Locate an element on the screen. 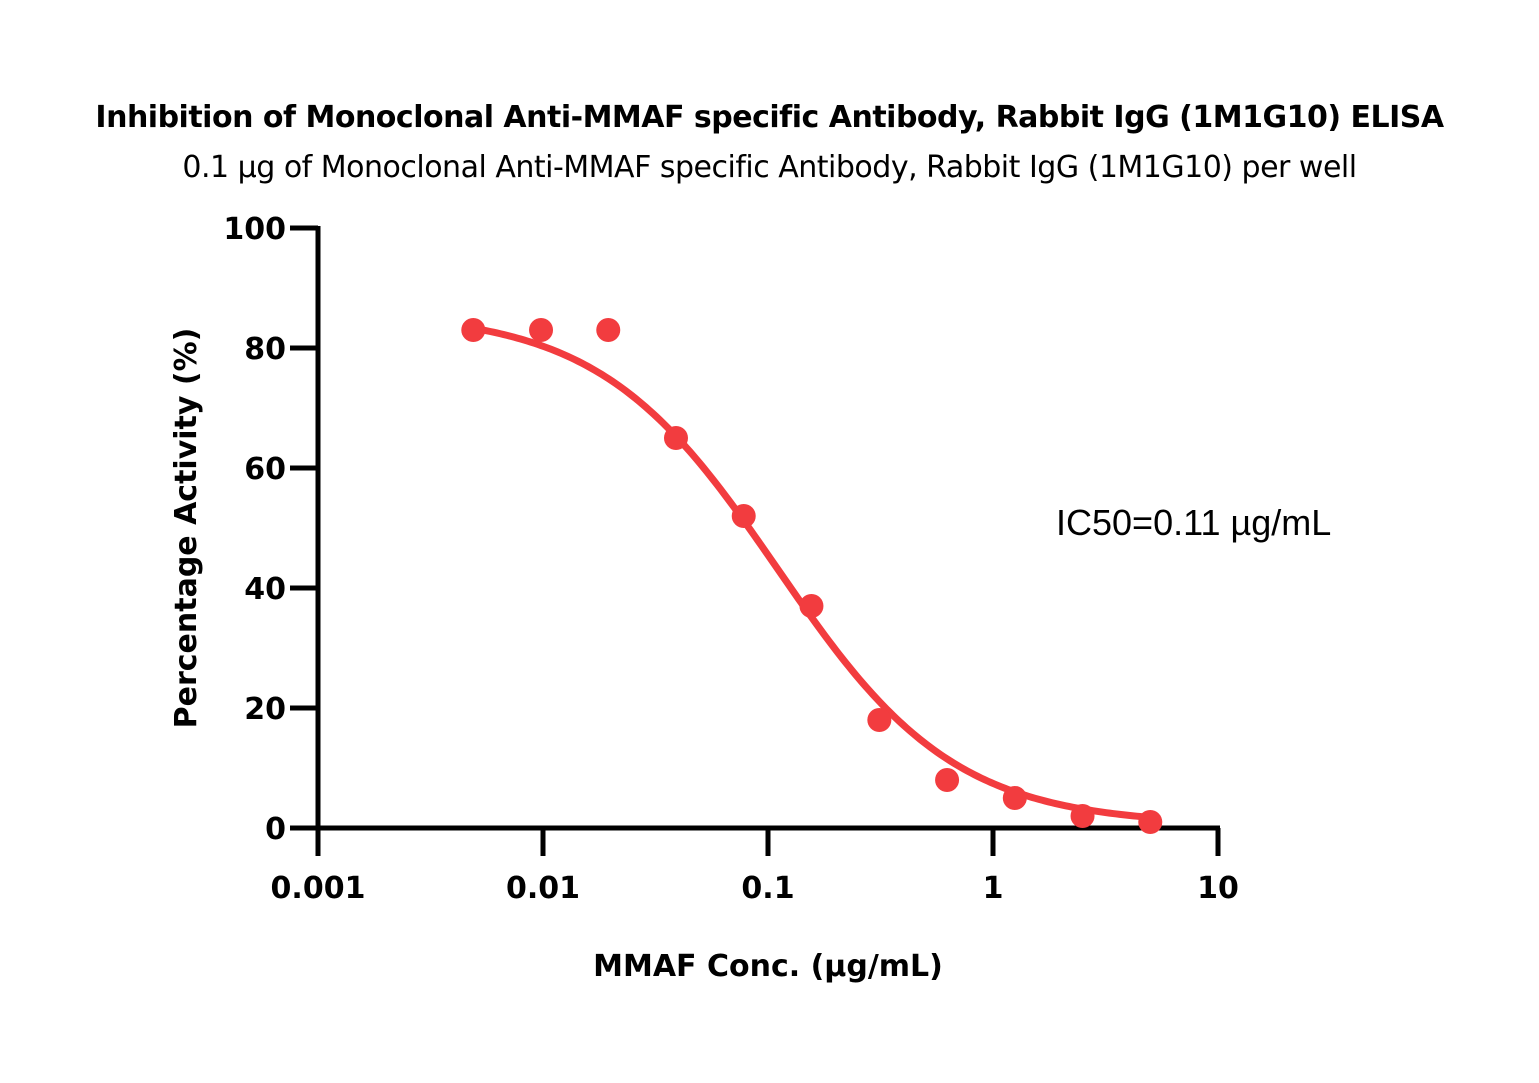 Image resolution: width=1539 pixels, height=1083 pixels. y-tick-label: 20 is located at coordinates (265, 709).